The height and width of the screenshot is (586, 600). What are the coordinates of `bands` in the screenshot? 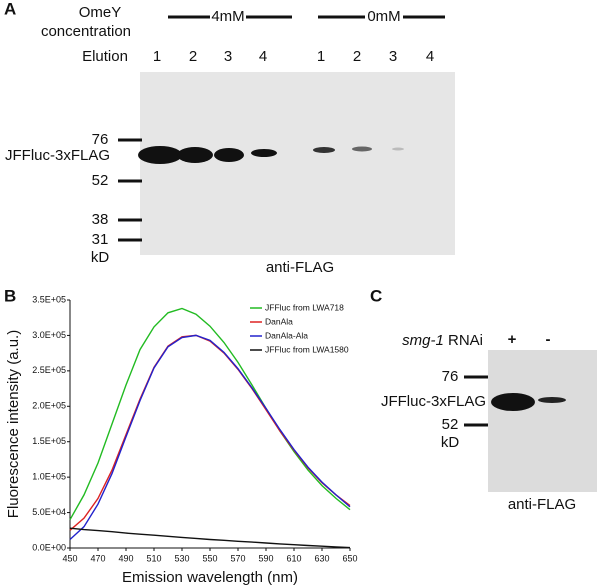 It's located at (271, 155).